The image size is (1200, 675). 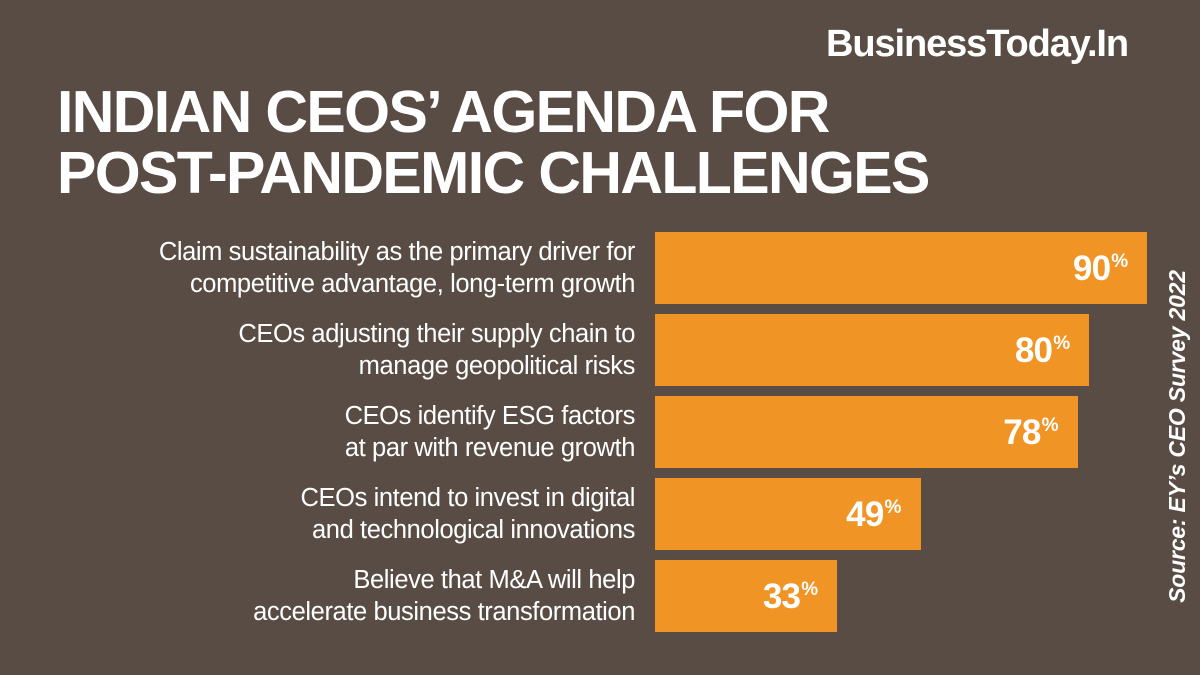 What do you see at coordinates (1091, 268) in the screenshot?
I see `bar-value-number: 90` at bounding box center [1091, 268].